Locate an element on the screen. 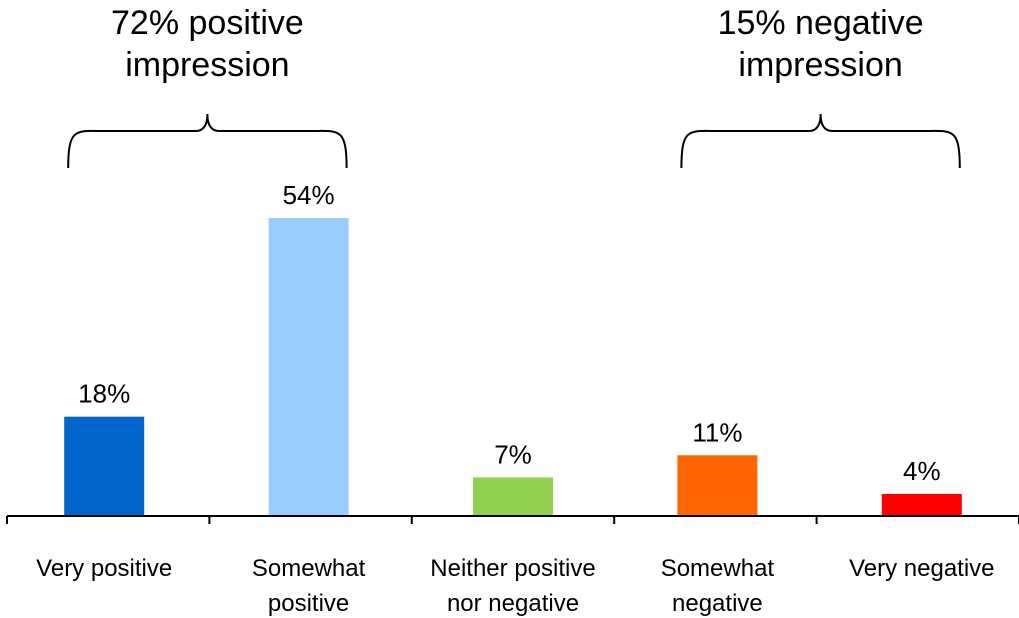  negative-impression-annotation: 15% negative impression is located at coordinates (821, 44).